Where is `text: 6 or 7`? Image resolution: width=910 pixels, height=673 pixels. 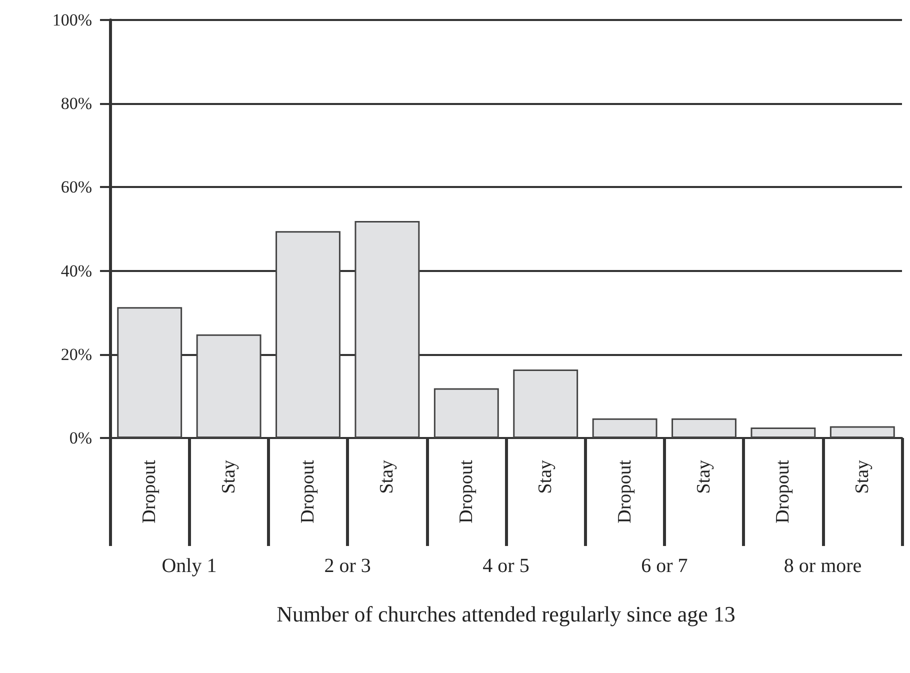
text: 6 or 7 is located at coordinates (664, 566).